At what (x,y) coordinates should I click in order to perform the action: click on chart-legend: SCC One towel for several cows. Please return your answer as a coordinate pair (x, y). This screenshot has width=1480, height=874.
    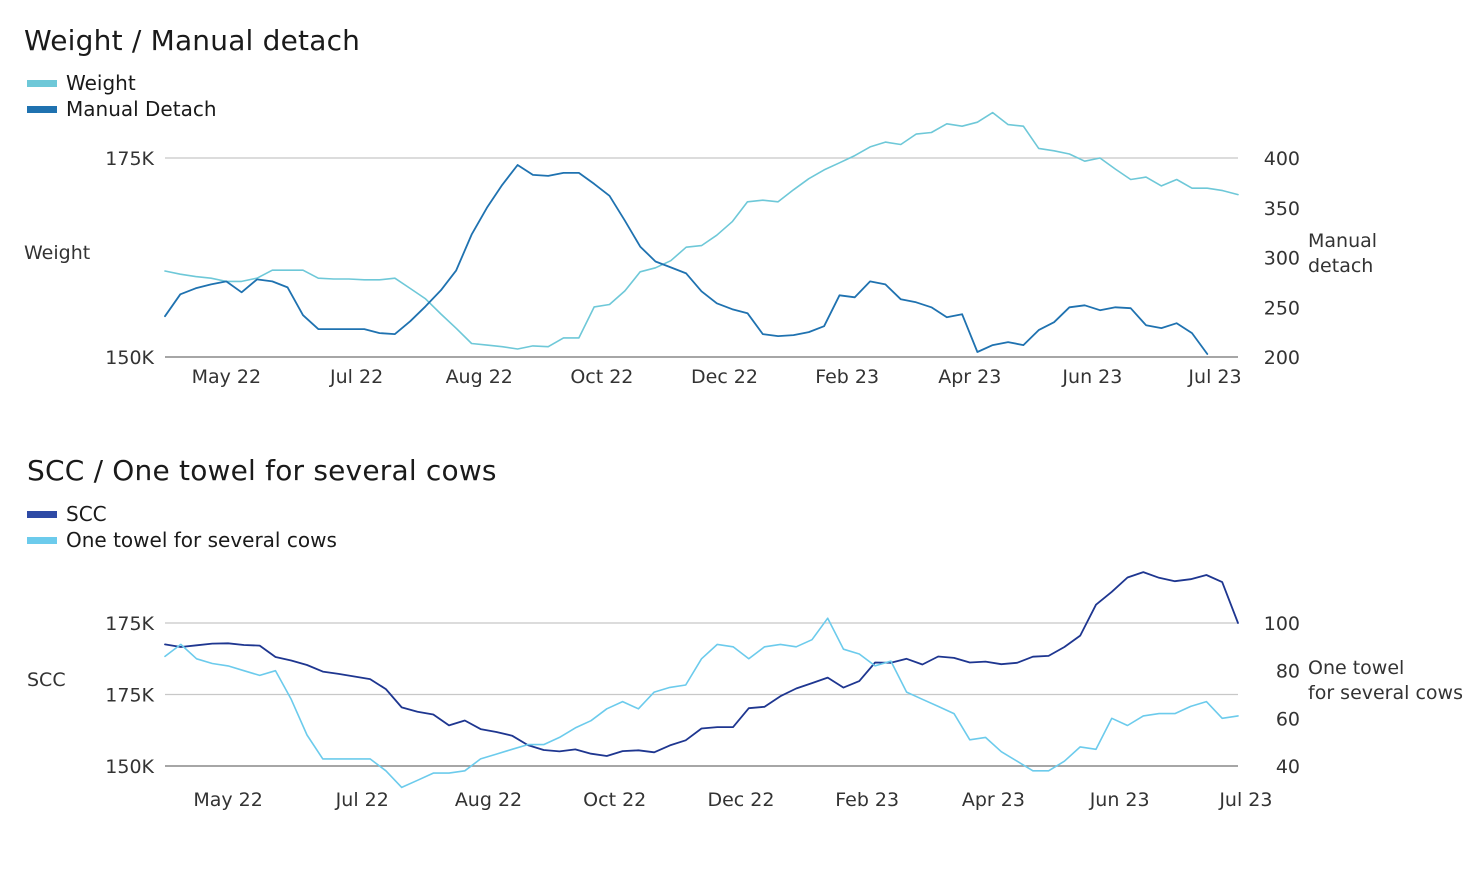
    Looking at the image, I should click on (182, 527).